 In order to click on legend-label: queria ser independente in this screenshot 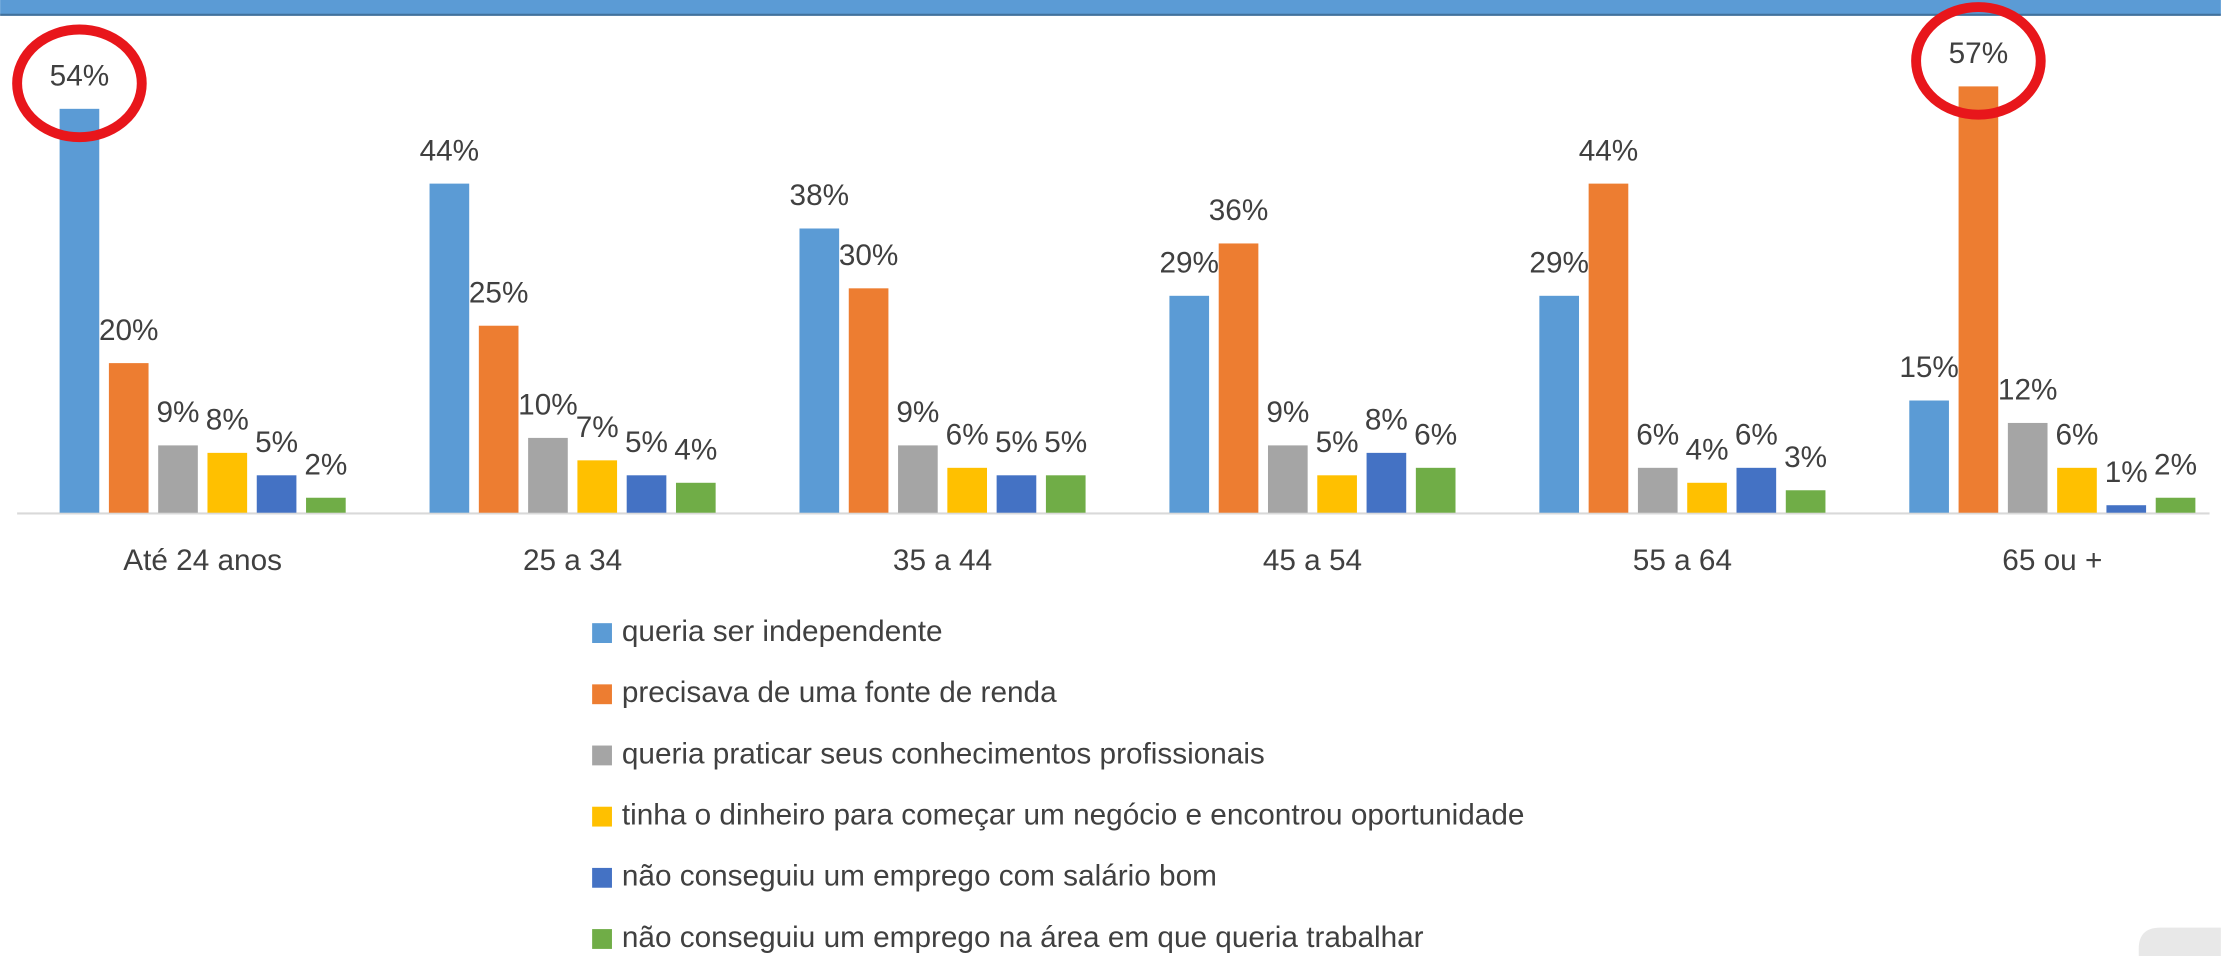, I will do `click(782, 631)`.